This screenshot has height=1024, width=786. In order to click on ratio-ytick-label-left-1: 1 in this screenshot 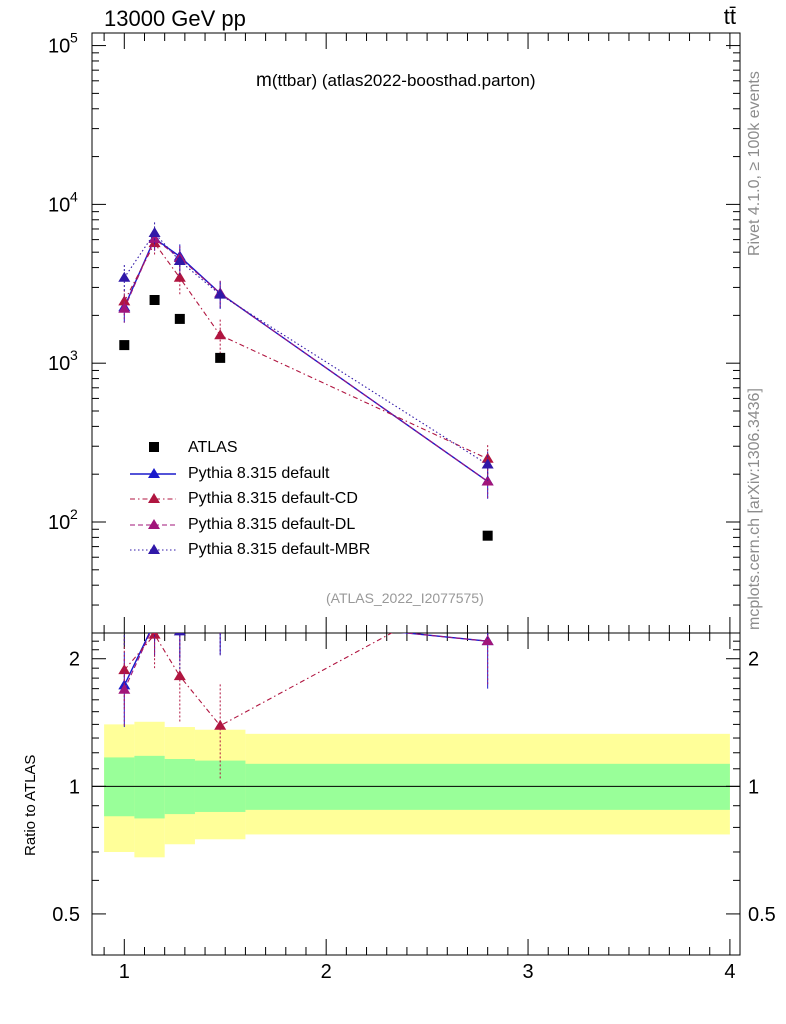, I will do `click(74, 787)`.